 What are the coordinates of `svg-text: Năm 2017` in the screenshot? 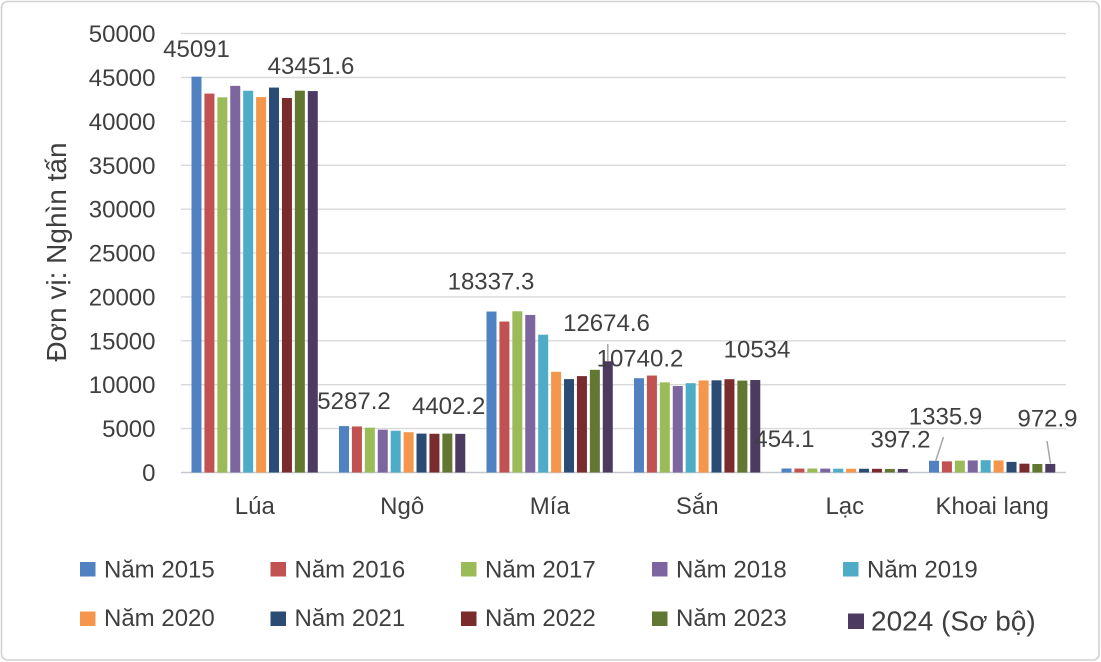 It's located at (540, 570).